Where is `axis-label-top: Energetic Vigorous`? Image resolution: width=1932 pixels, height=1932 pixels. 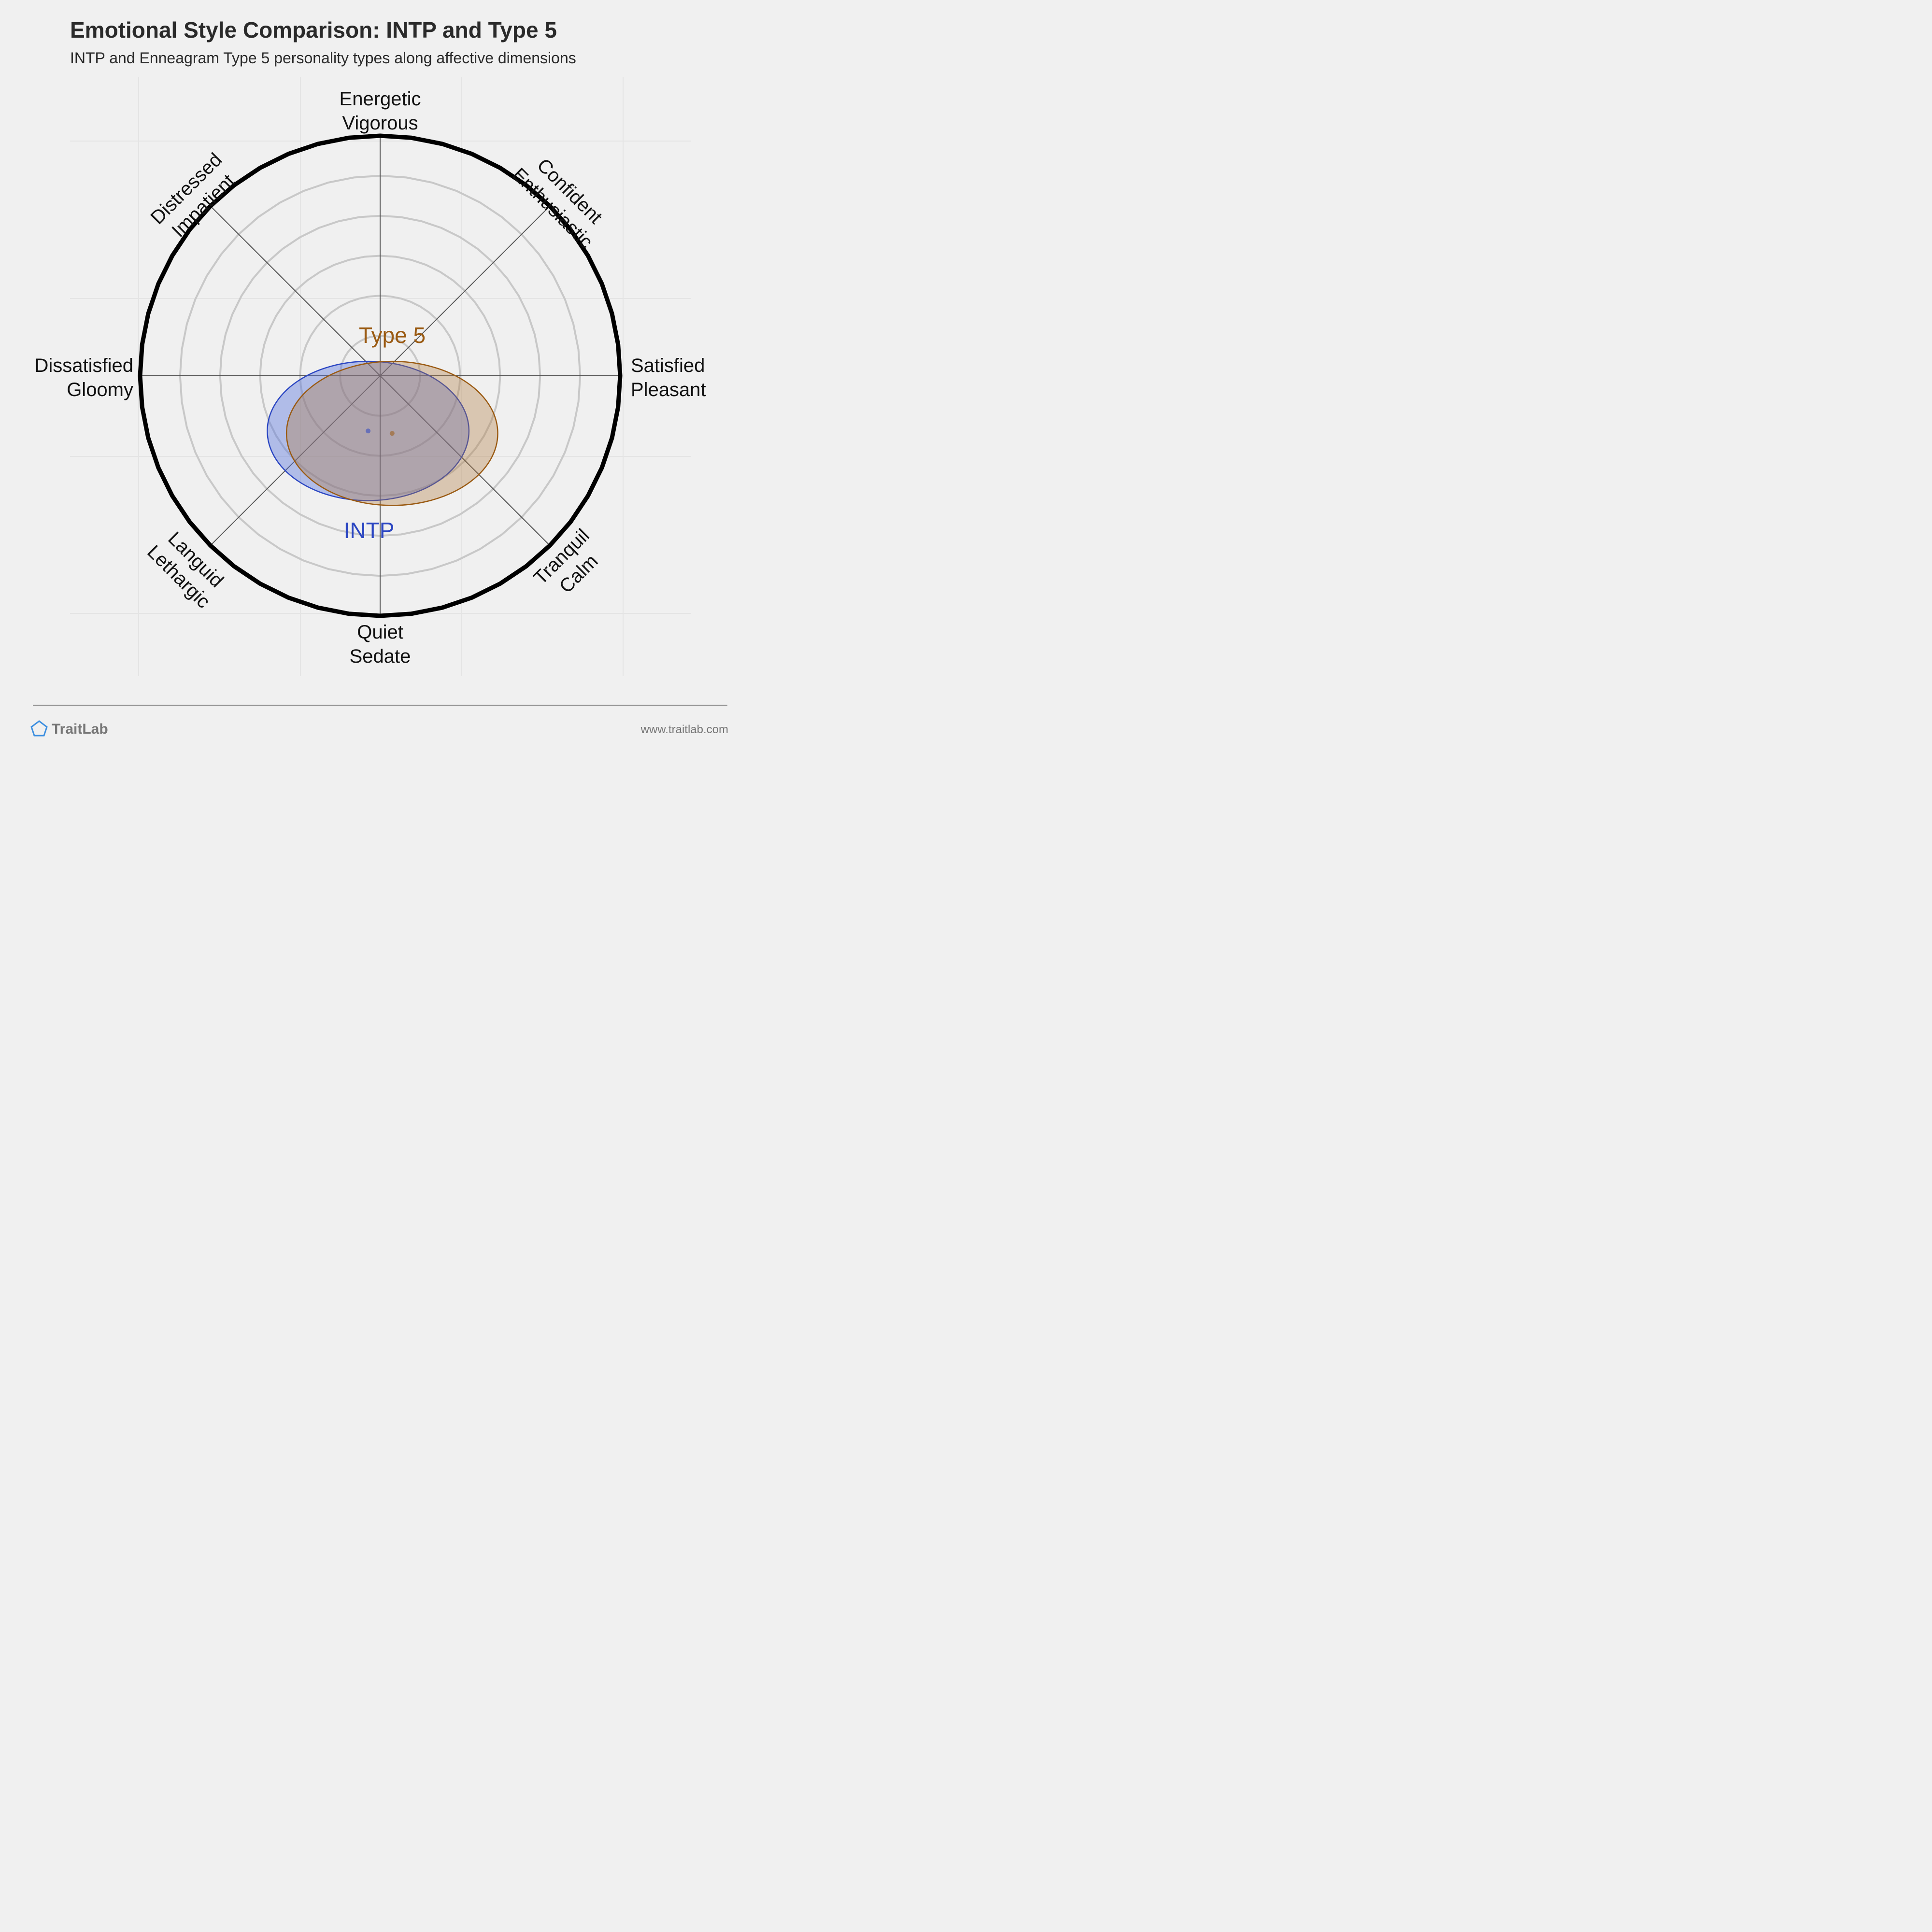 axis-label-top: Energetic Vigorous is located at coordinates (380, 111).